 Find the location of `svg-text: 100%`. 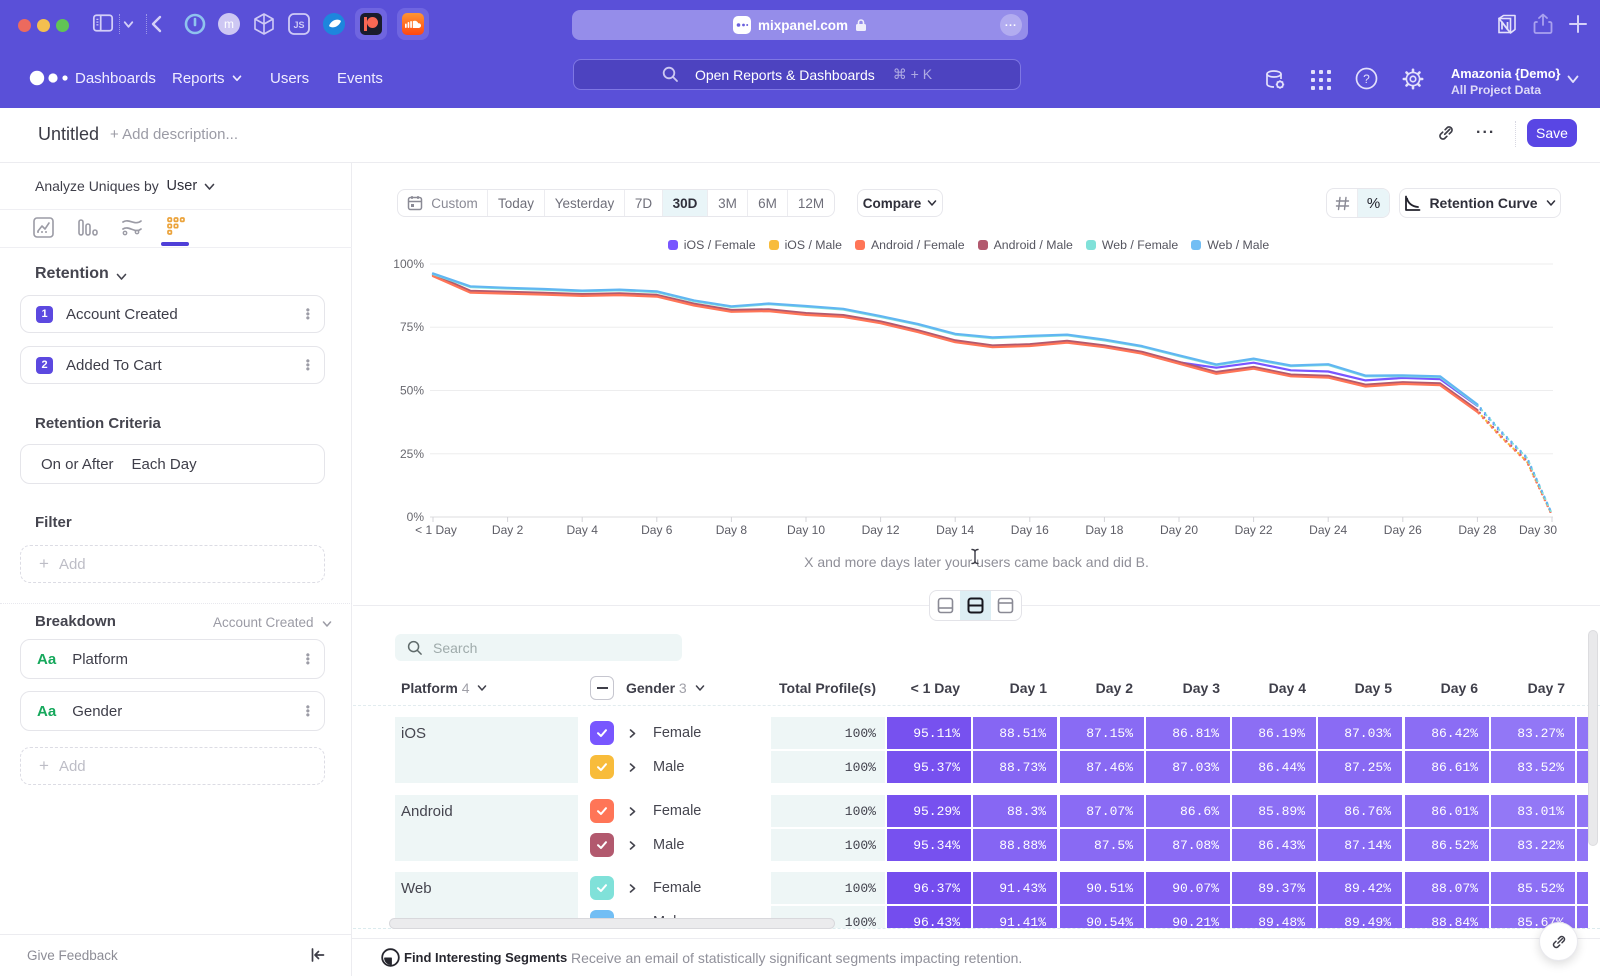

svg-text: 100% is located at coordinates (408, 264).